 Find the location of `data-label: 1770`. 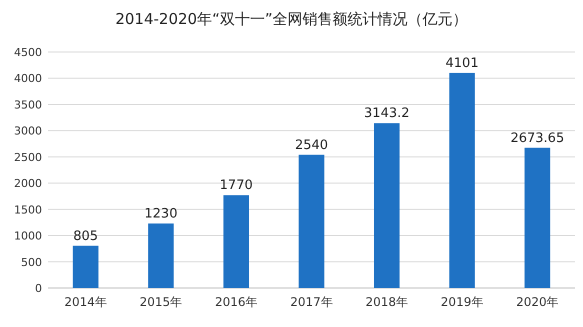

data-label: 1770 is located at coordinates (236, 186).